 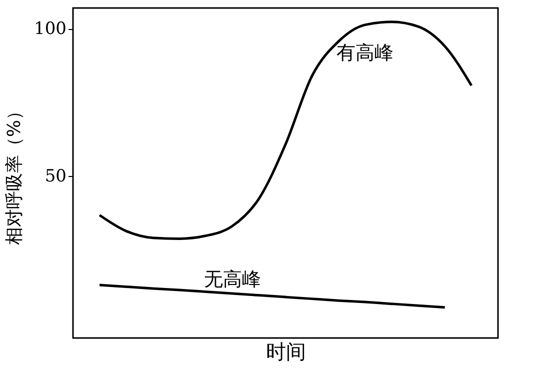 I want to click on y-tick-label: 100, so click(x=50, y=29).